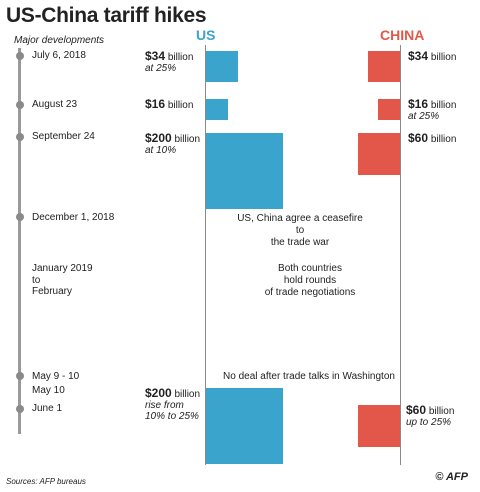  I want to click on date-label: June 1, so click(47, 408).